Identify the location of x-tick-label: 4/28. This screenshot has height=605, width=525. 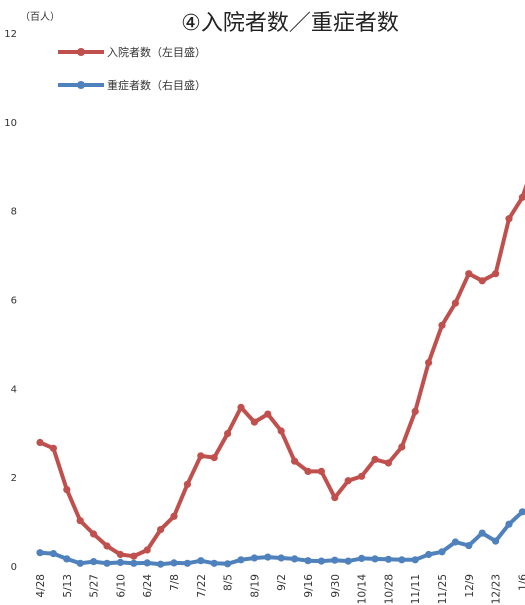
(41, 586).